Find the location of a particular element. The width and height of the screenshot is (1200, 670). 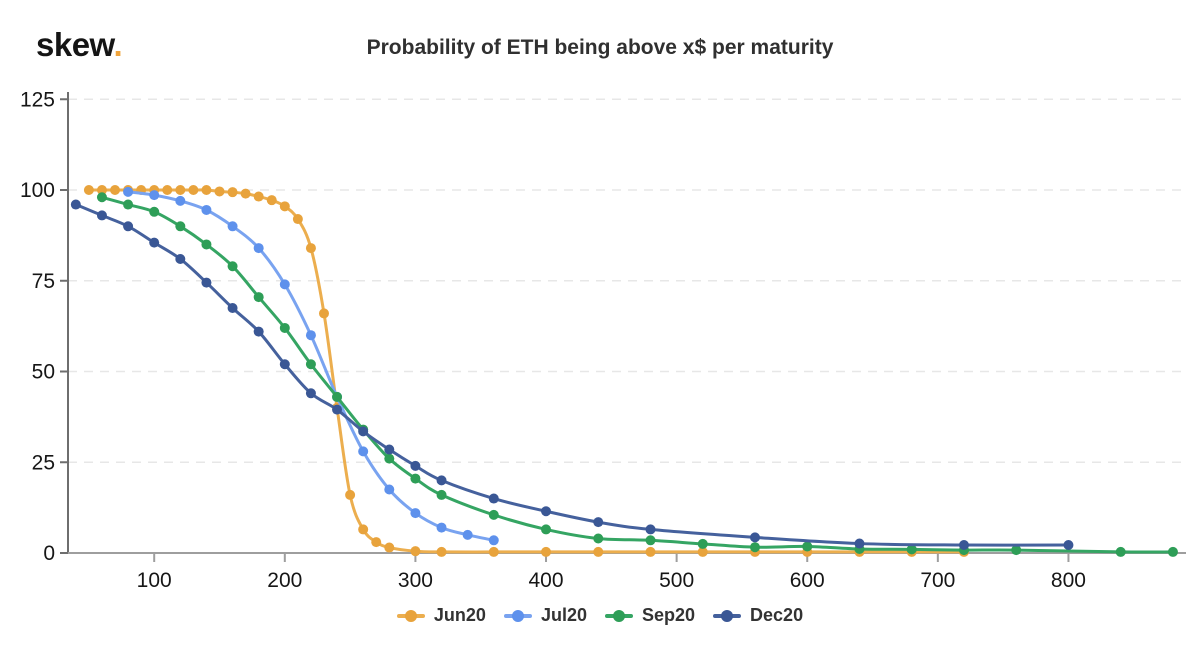

legend-label: Jun20 is located at coordinates (459, 615).